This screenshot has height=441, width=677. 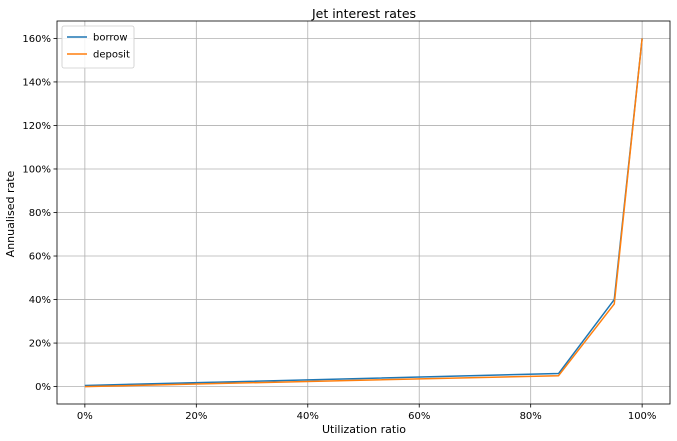 I want to click on x-axis-label: Utilization ratio, so click(x=364, y=429).